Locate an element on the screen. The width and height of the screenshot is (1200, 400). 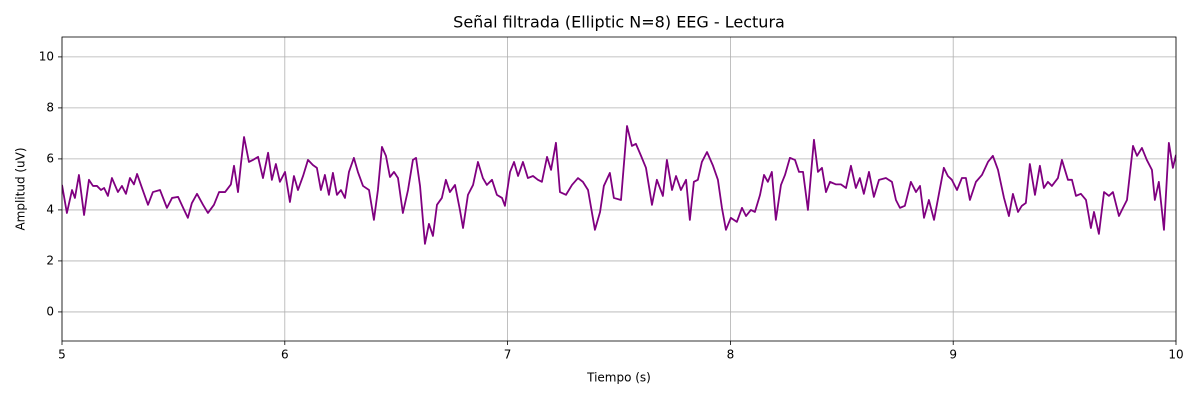
y-tick-label: 10 is located at coordinates (46, 56).